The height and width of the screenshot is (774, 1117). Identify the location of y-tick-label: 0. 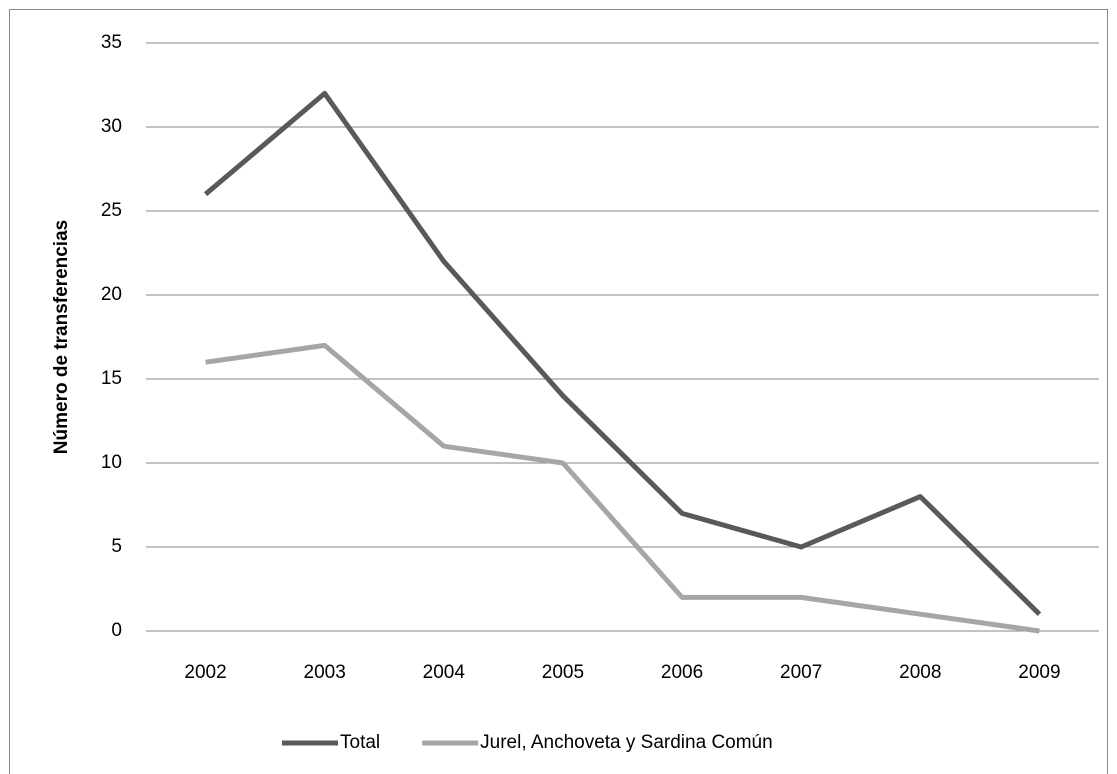
(116, 630).